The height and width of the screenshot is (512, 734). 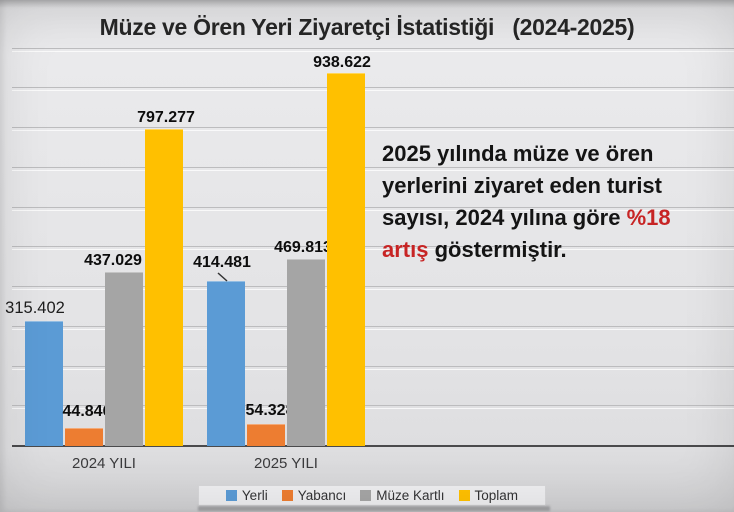 I want to click on annotation-line-4: artış göstermiştir., so click(x=552, y=250).